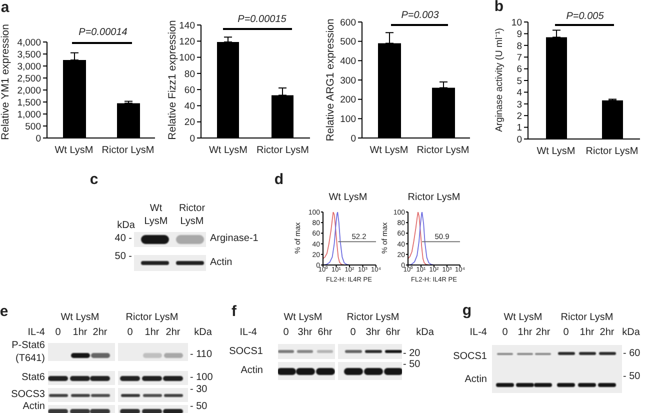 The height and width of the screenshot is (413, 645). I want to click on chart-title: Rictor LysM, so click(434, 198).